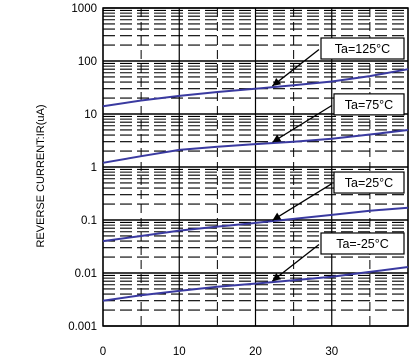 This screenshot has height=358, width=416. I want to click on annotation-label: Ta=25°C, so click(369, 183).